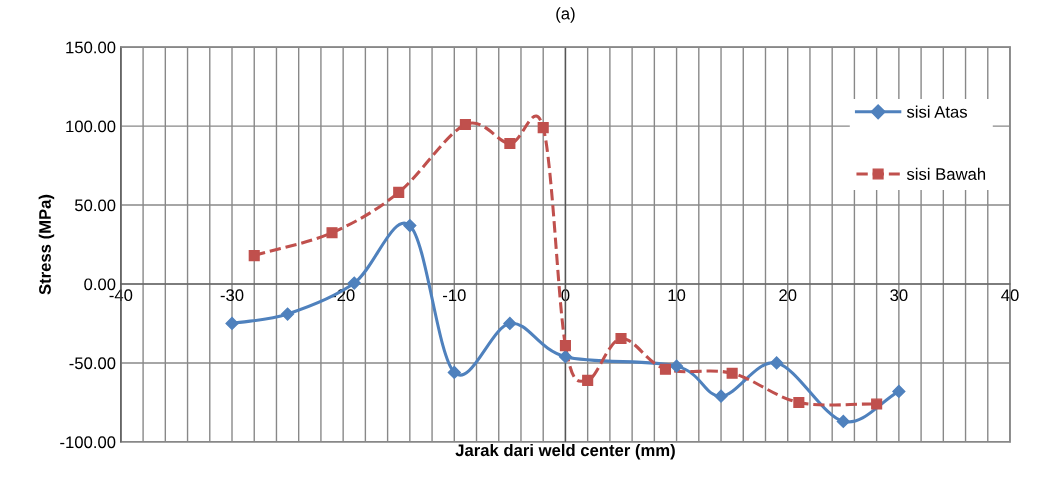 The image size is (1051, 496). I want to click on x-axis-title: Jarak dari weld center (mm), so click(565, 451).